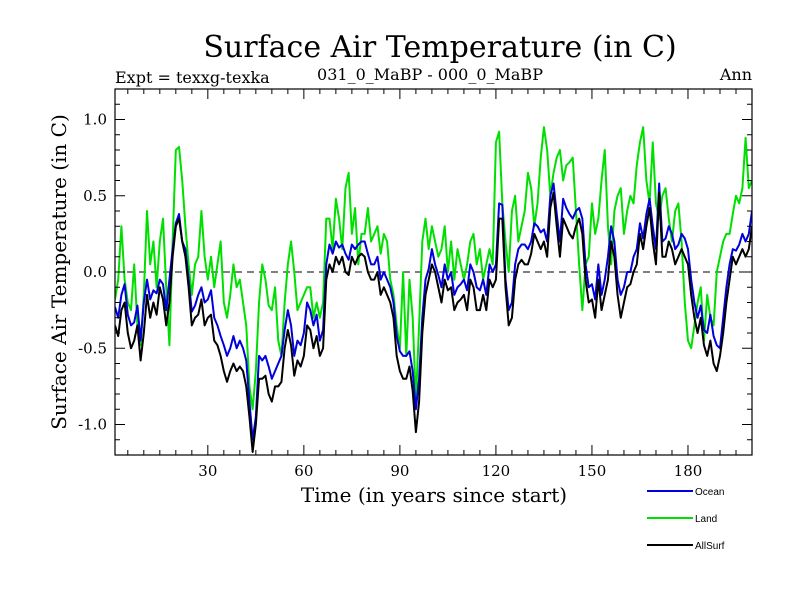 The image size is (800, 600). I want to click on subtitle-left: Expt = texxg-texka, so click(192, 77).